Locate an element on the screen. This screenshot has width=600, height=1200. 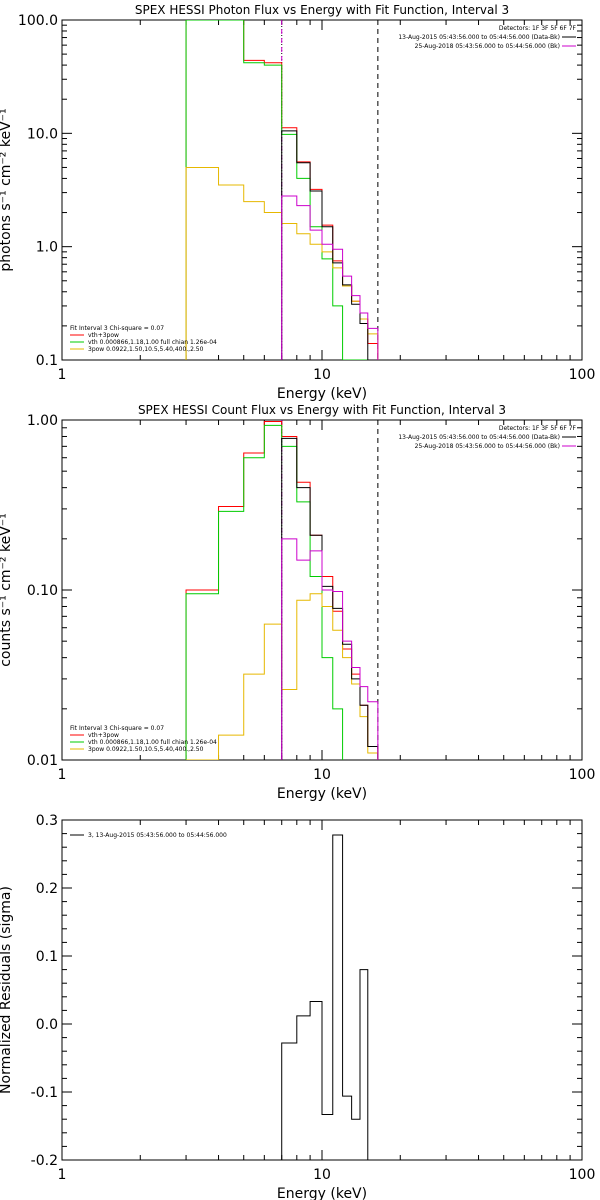
count-series-data-bk is located at coordinates (330, 598).